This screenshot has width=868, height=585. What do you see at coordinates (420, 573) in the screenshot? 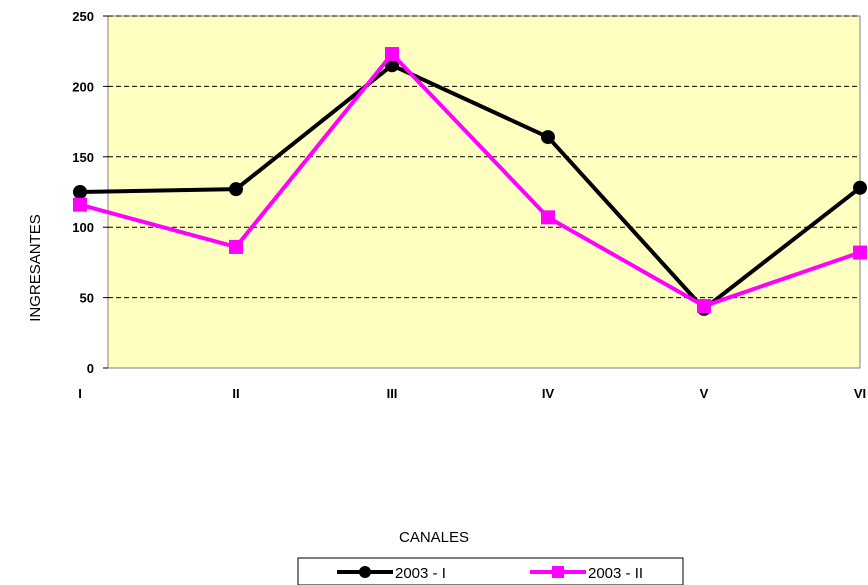
I see `legend-label: 2003 - I` at bounding box center [420, 573].